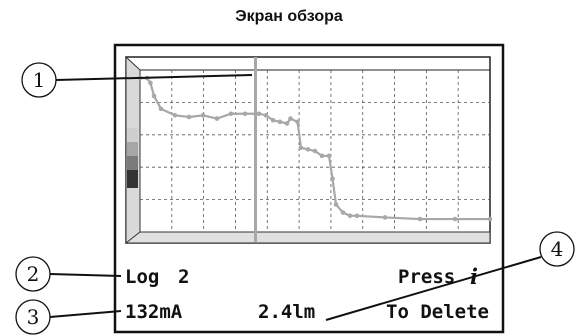 This screenshot has width=578, height=336. What do you see at coordinates (85, 314) in the screenshot?
I see `callout-3-leader` at bounding box center [85, 314].